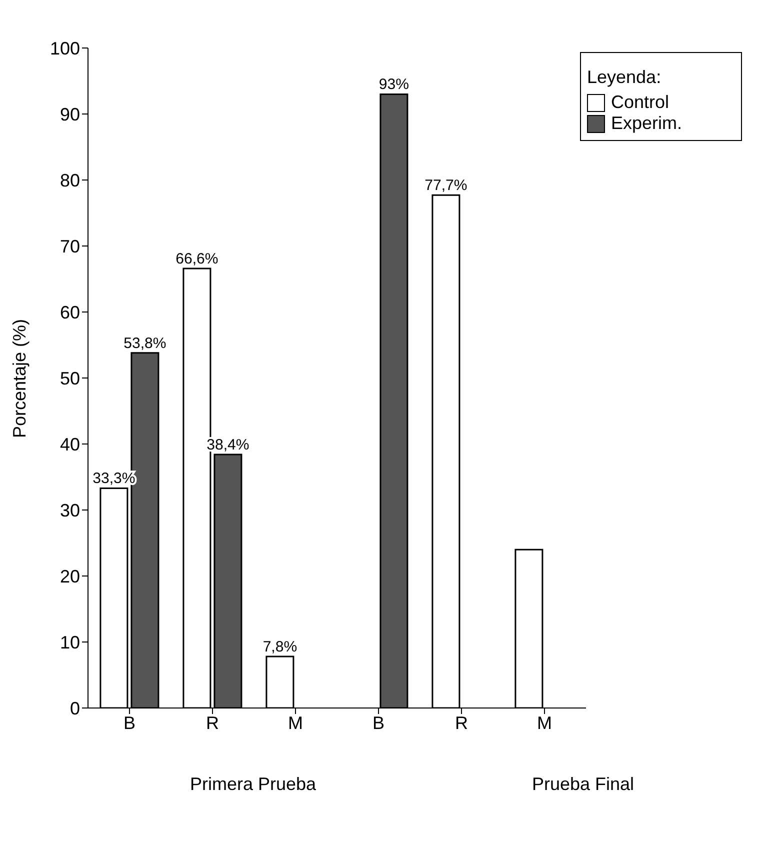  What do you see at coordinates (145, 343) in the screenshot?
I see `data-label: 53,8%` at bounding box center [145, 343].